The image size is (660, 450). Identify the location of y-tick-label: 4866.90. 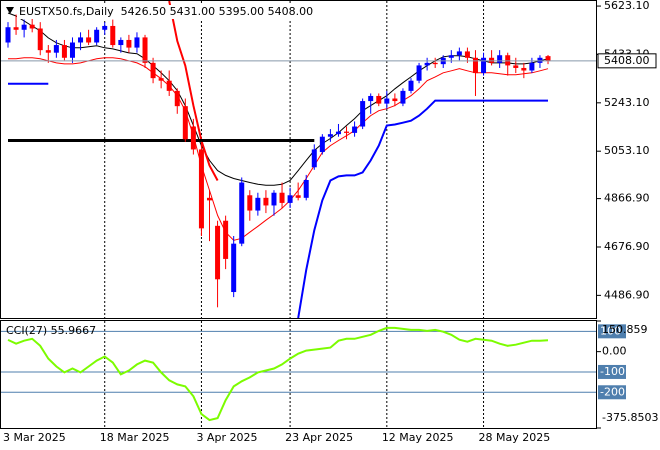
(627, 198).